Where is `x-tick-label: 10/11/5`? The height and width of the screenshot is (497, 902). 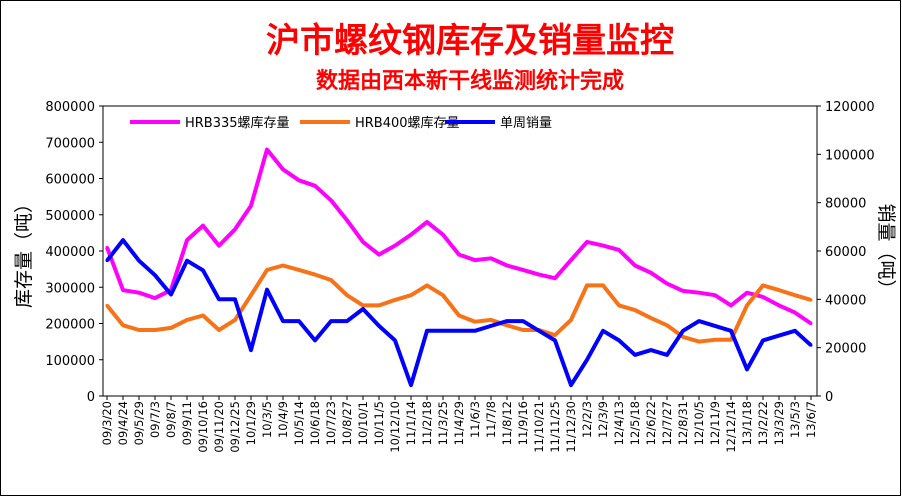
x-tick-label: 10/11/5 is located at coordinates (379, 423).